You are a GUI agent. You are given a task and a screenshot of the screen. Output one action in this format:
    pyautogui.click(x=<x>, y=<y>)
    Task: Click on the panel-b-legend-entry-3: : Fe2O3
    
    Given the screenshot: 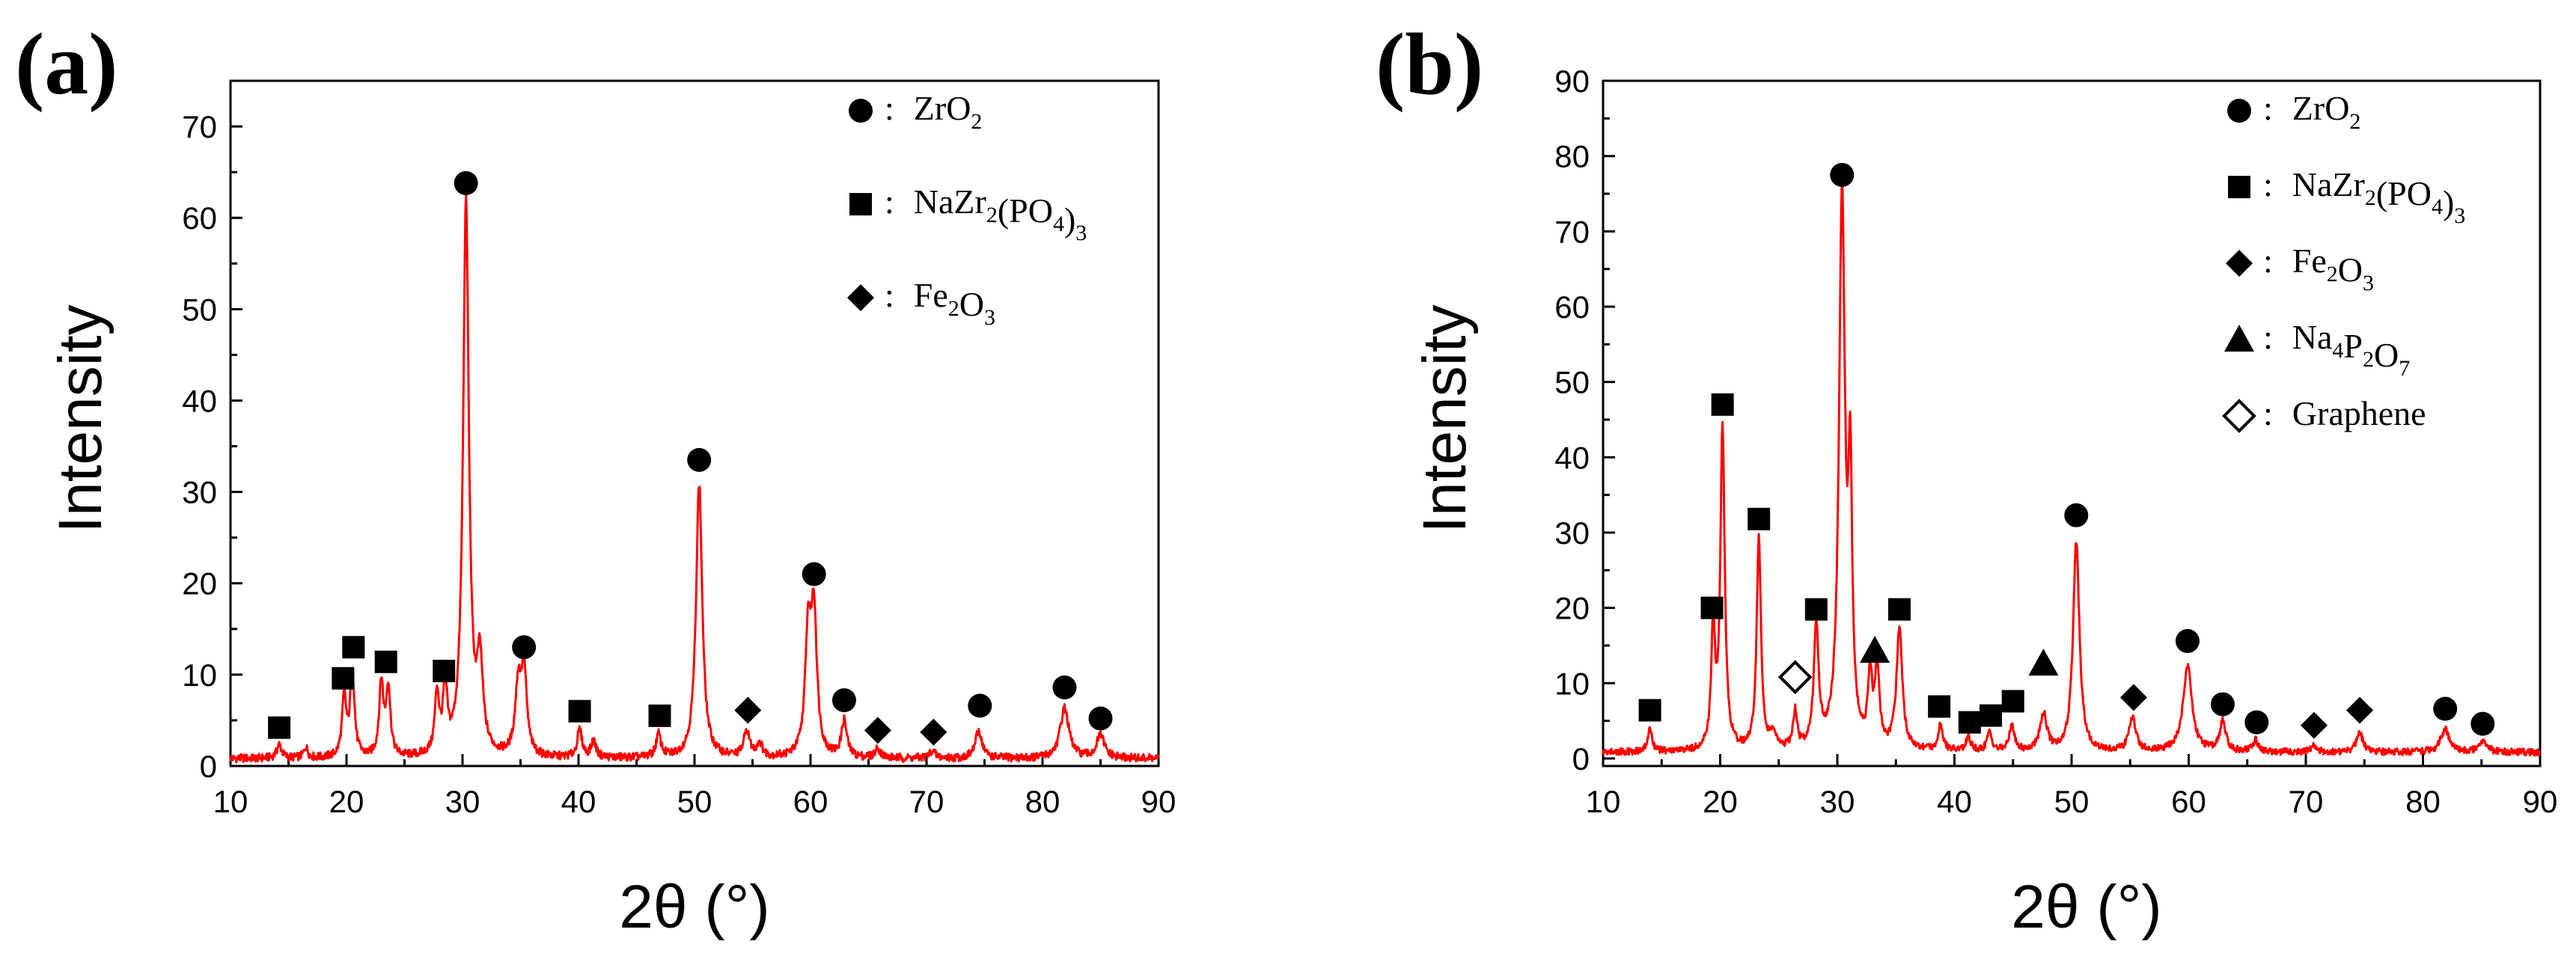 What is the action you would take?
    pyautogui.click(x=2318, y=268)
    